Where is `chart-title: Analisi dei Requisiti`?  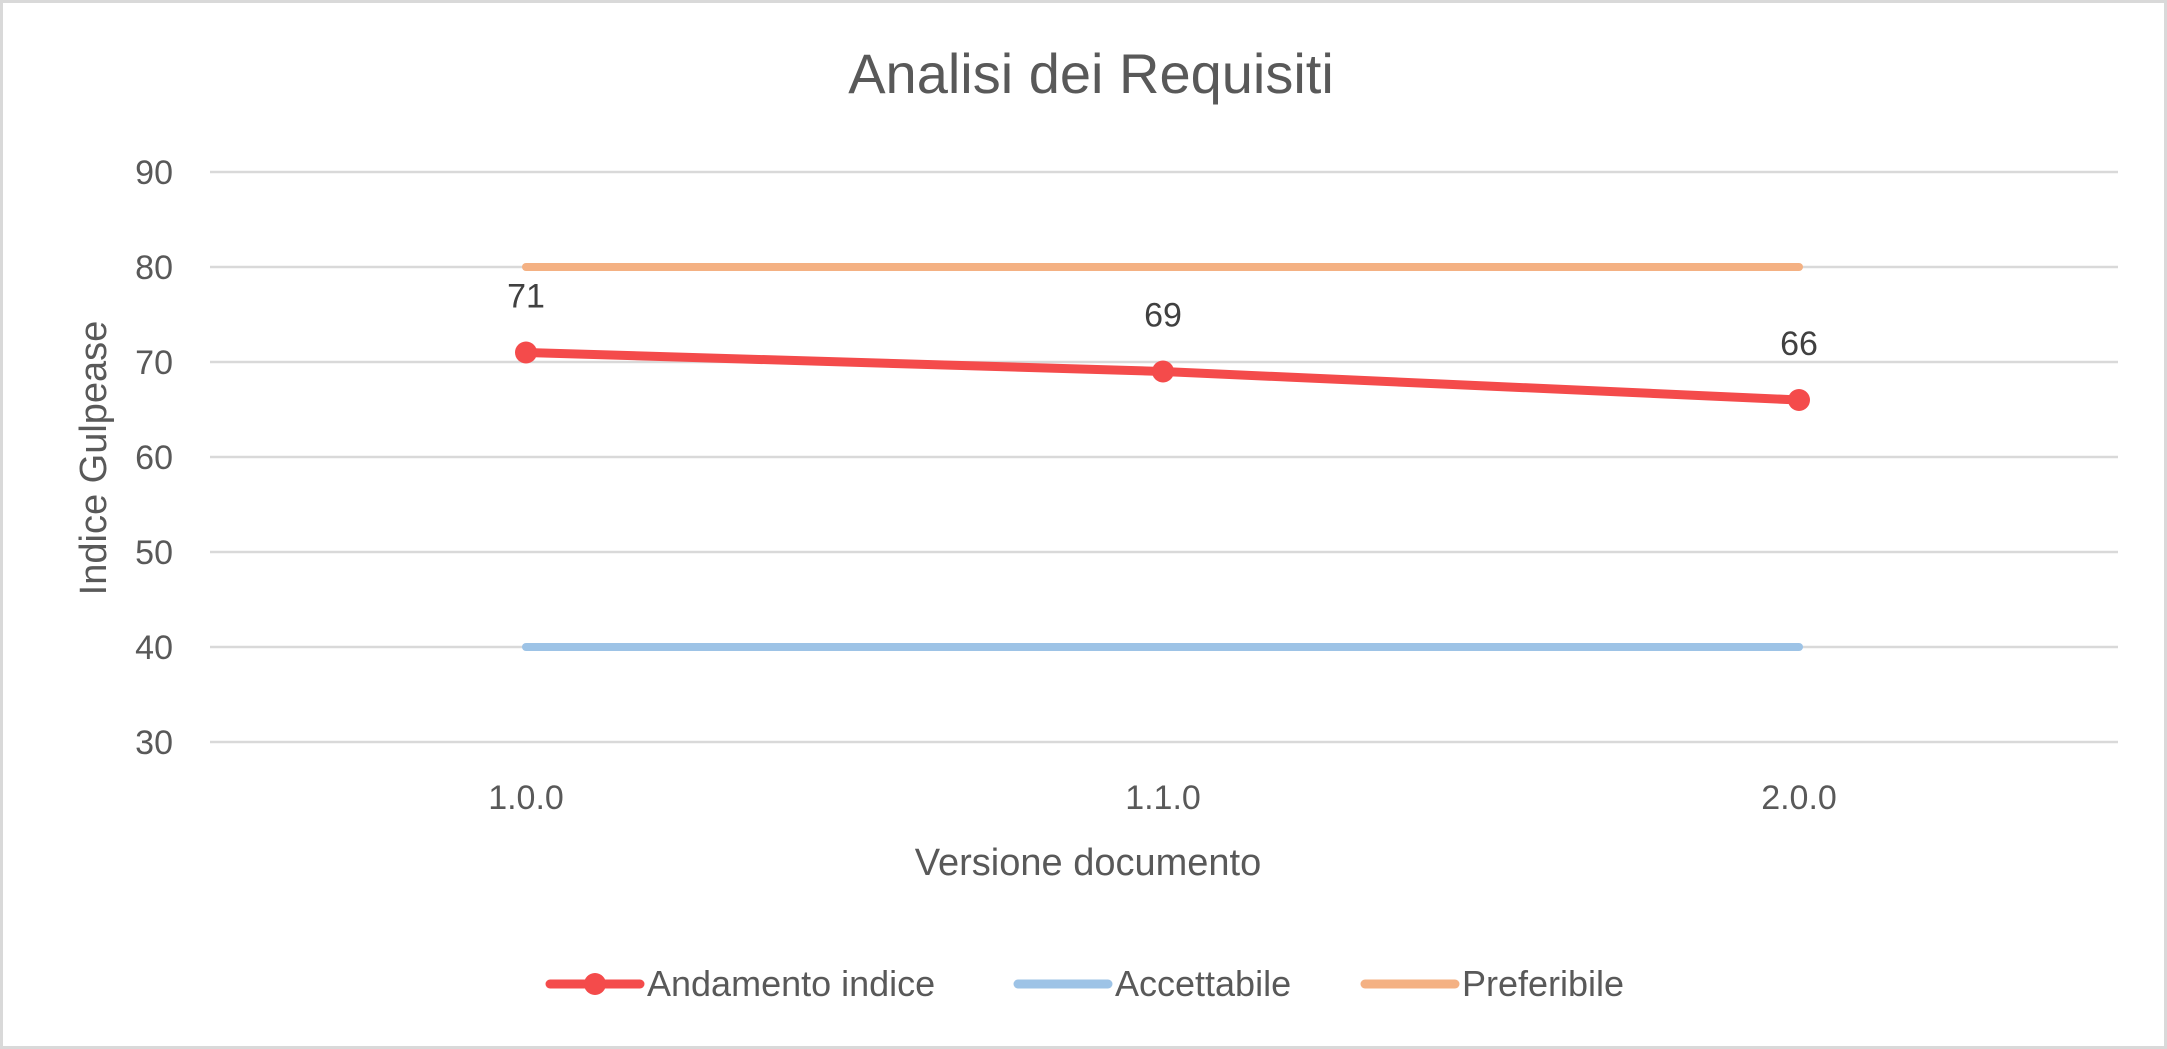
chart-title: Analisi dei Requisiti is located at coordinates (1091, 73).